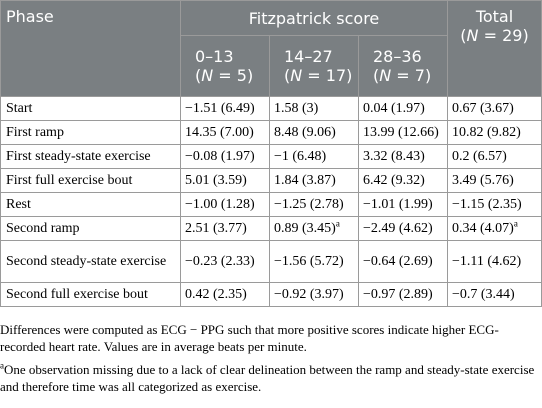  What do you see at coordinates (90, 204) in the screenshot?
I see `phase-cell: Rest` at bounding box center [90, 204].